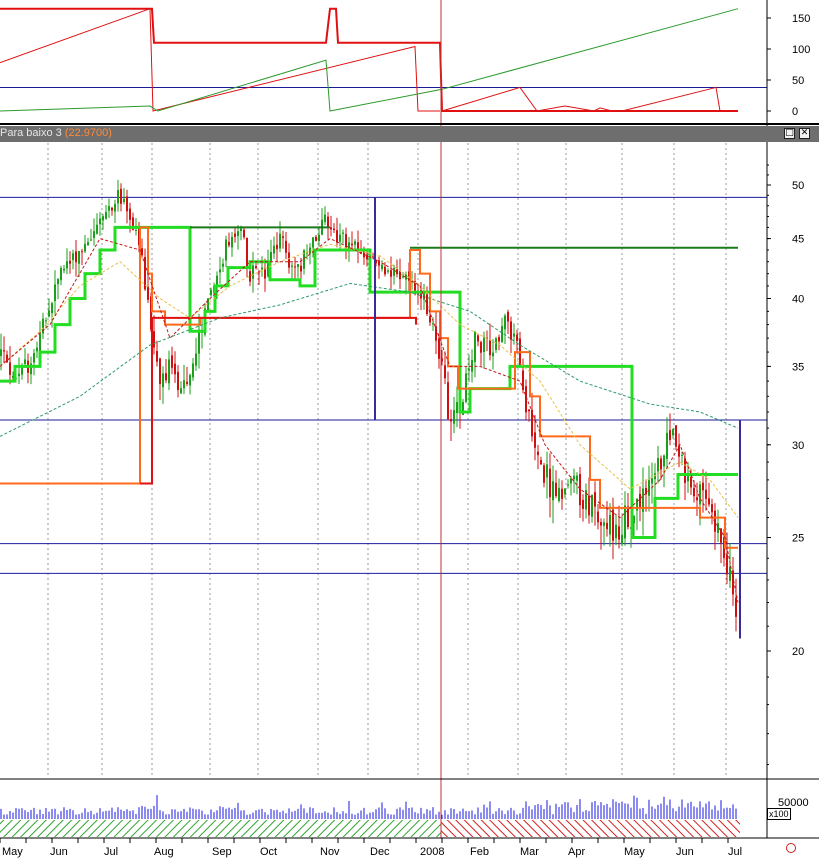  What do you see at coordinates (779, 814) in the screenshot?
I see `volume-scale-badge: x100` at bounding box center [779, 814].